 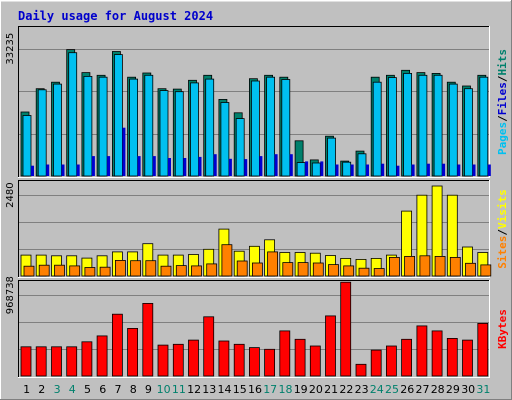 What do you see at coordinates (423, 389) in the screenshot?
I see `x-tick-day-27: 27` at bounding box center [423, 389].